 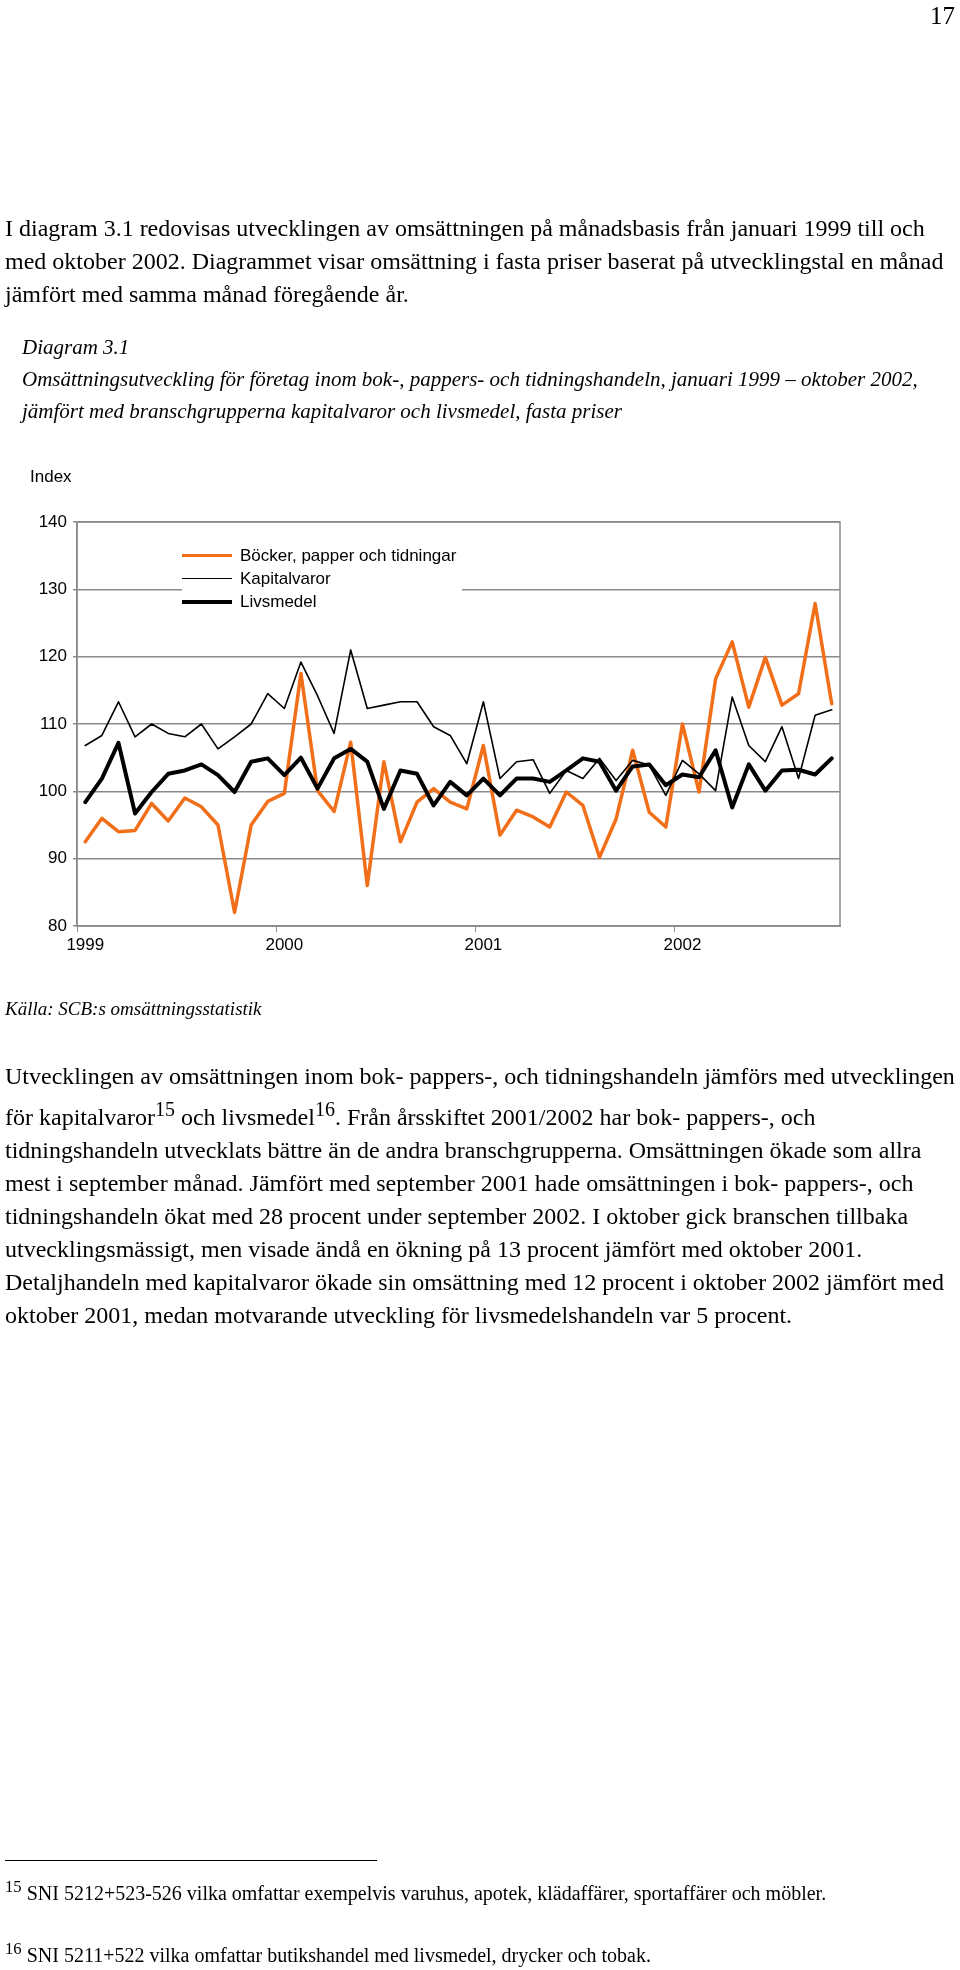 What do you see at coordinates (942, 16) in the screenshot?
I see `text: 17` at bounding box center [942, 16].